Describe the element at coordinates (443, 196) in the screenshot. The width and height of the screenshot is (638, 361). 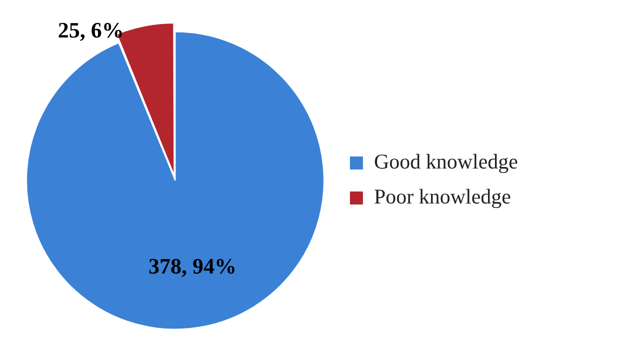
I see `legend-label: Poor knowledge` at that location.